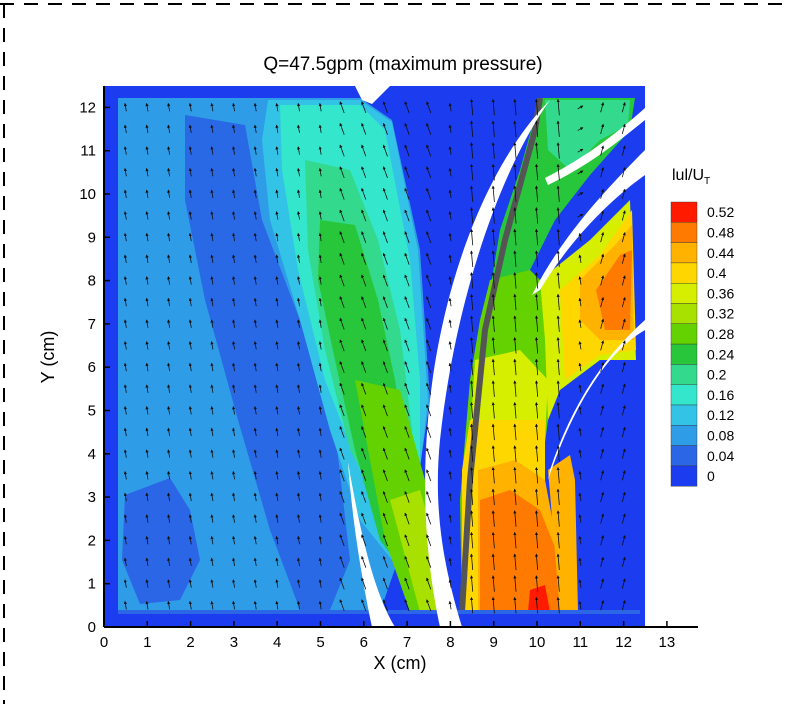 The height and width of the screenshot is (704, 792). Describe the element at coordinates (614, 290) in the screenshot. I see `contour-upper-orange-0.48` at that location.